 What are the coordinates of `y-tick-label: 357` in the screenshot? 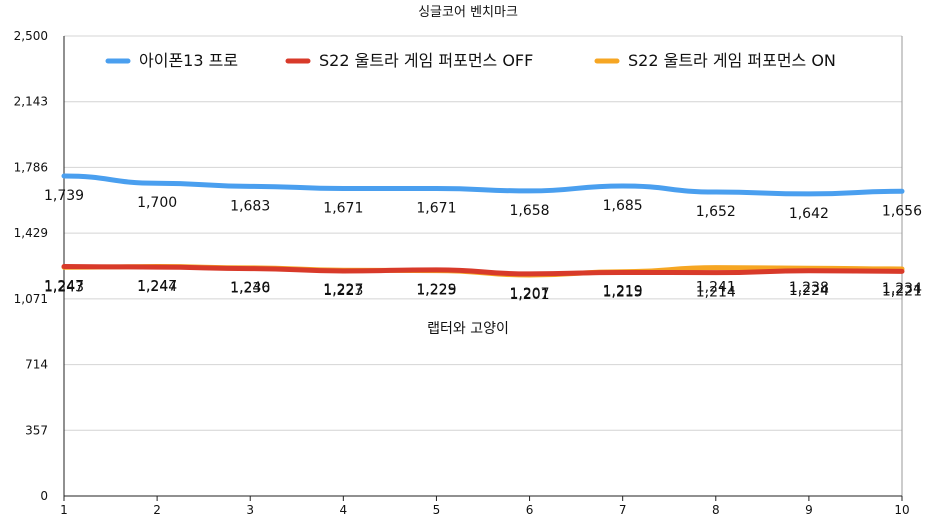 It's located at (36, 430).